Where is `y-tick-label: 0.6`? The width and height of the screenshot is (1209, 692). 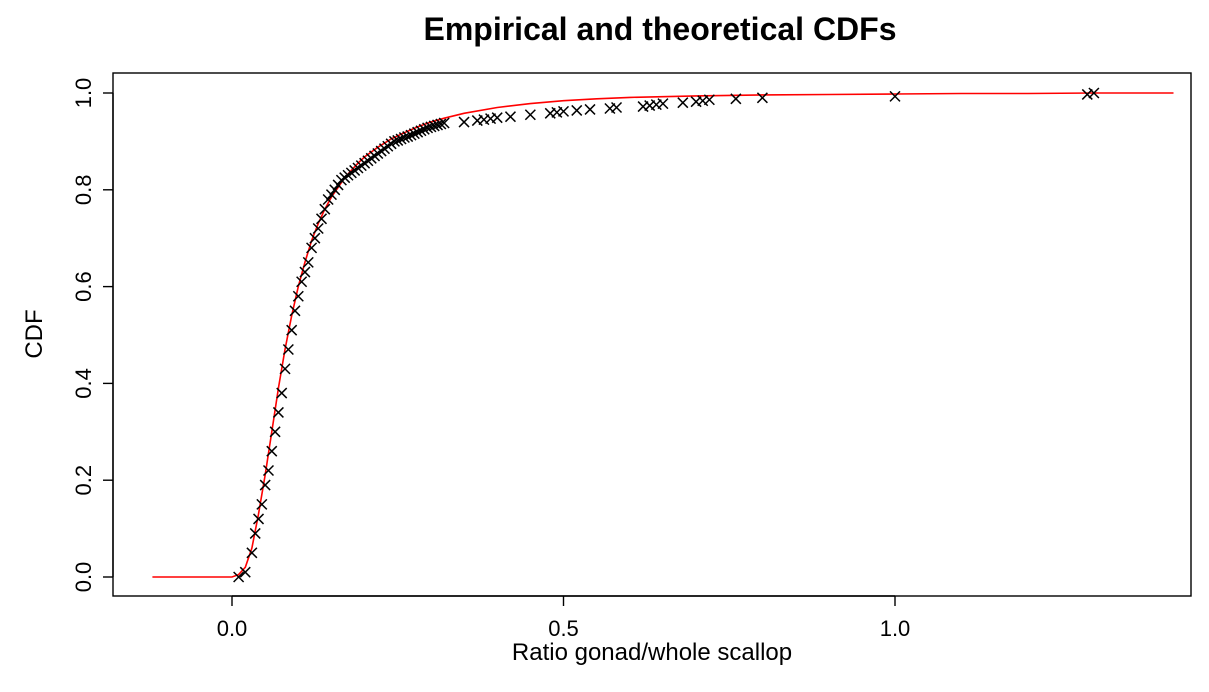
y-tick-label: 0.6 is located at coordinates (83, 286).